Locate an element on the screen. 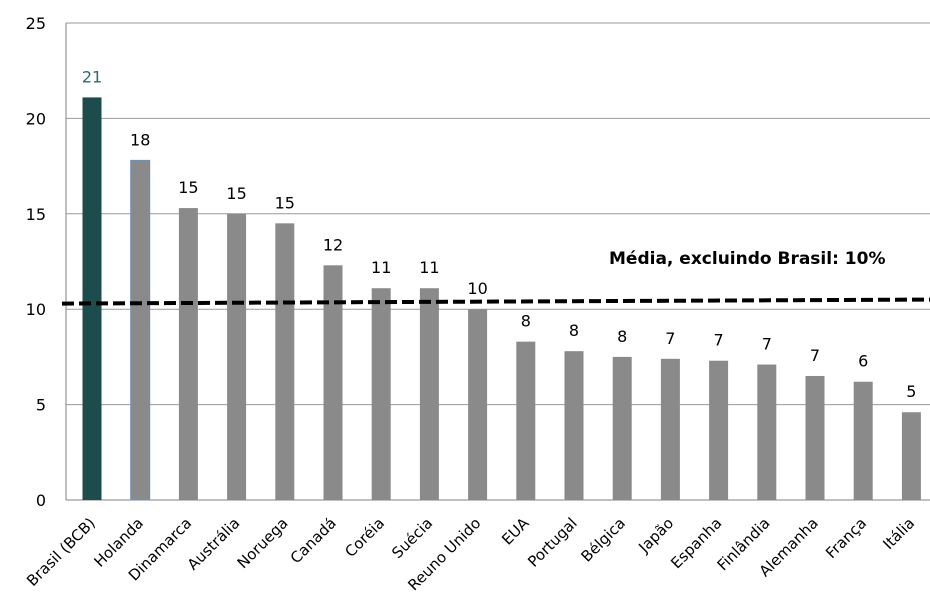 The height and width of the screenshot is (614, 930). data-label: 12 is located at coordinates (333, 244).